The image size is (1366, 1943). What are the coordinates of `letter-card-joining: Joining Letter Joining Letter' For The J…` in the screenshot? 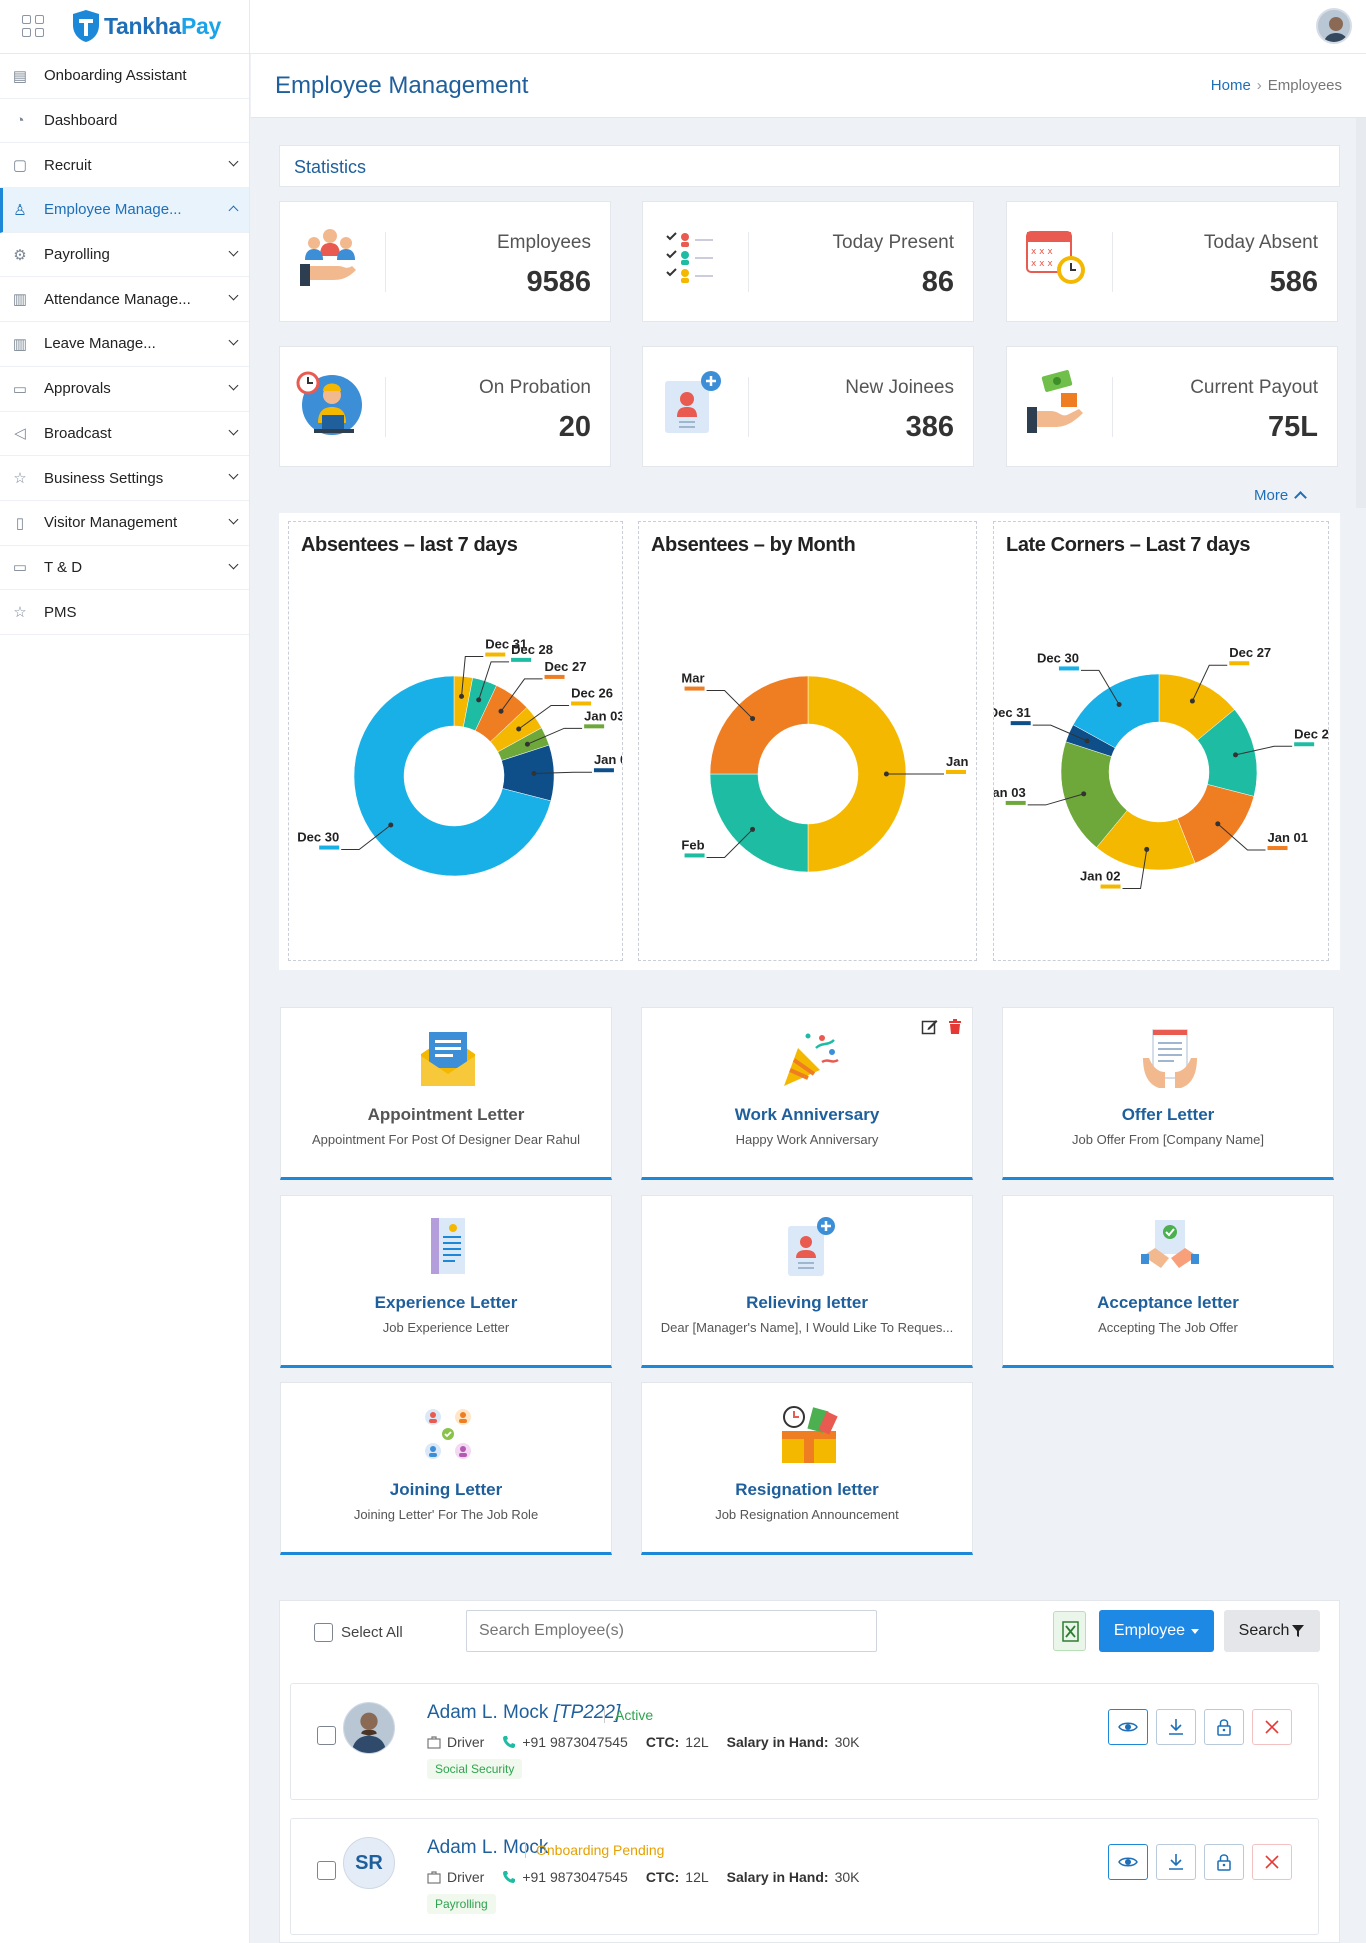 It's located at (446, 1468).